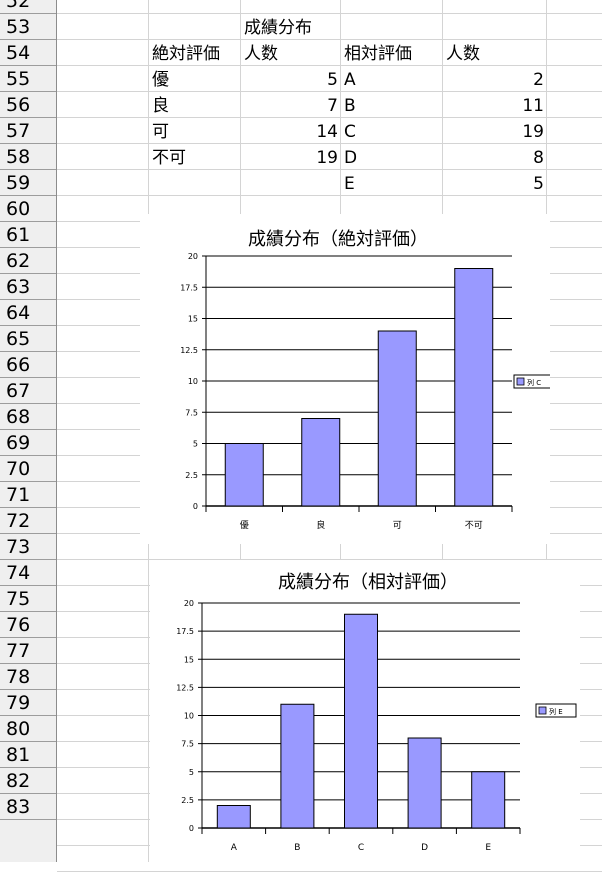  Describe the element at coordinates (378, 54) in the screenshot. I see `rel-grade-header-cell: 相対評価` at that location.